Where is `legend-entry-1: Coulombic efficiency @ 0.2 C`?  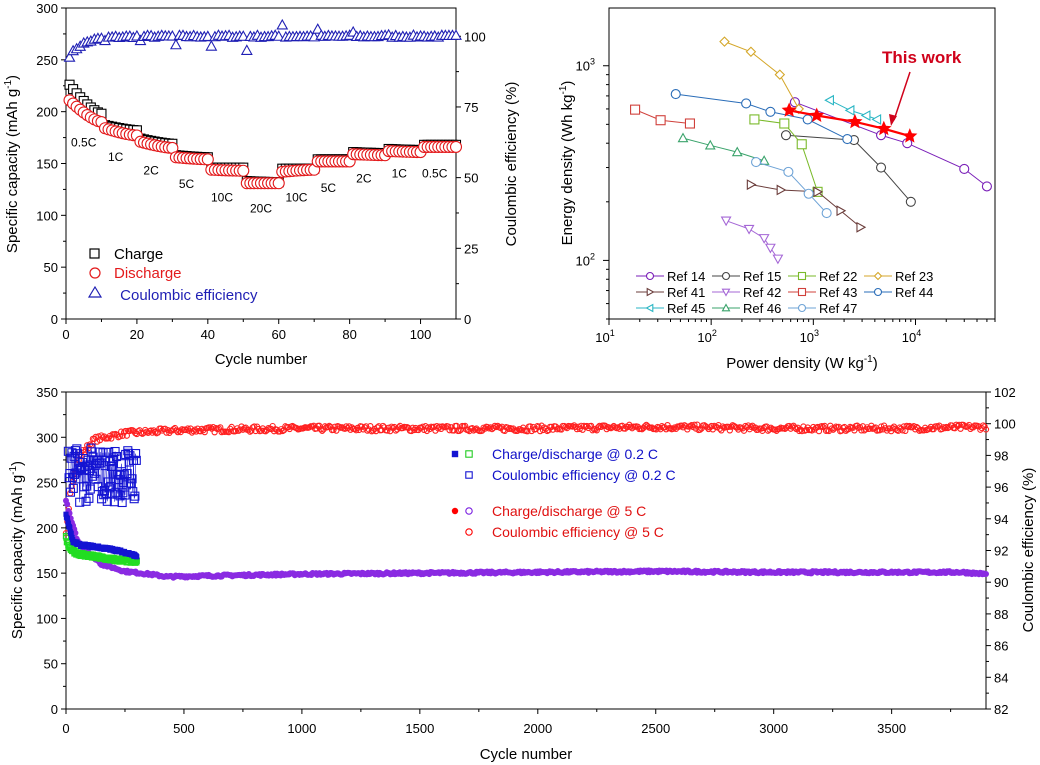
legend-entry-1: Coulombic efficiency @ 0.2 C is located at coordinates (570, 475).